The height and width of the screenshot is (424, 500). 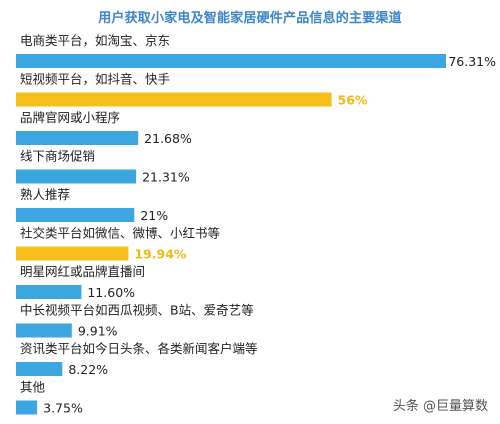 I want to click on category-label: 电商类平台，如淘宝、京东, so click(x=95, y=40).